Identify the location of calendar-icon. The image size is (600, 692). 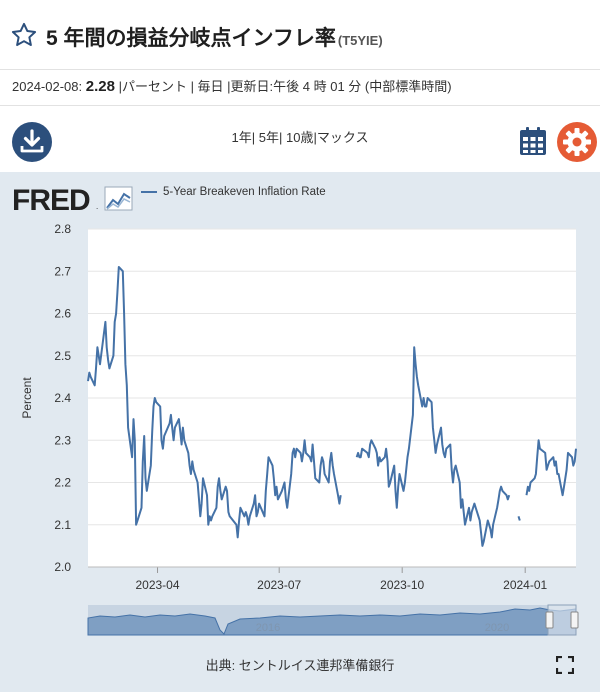
(533, 141).